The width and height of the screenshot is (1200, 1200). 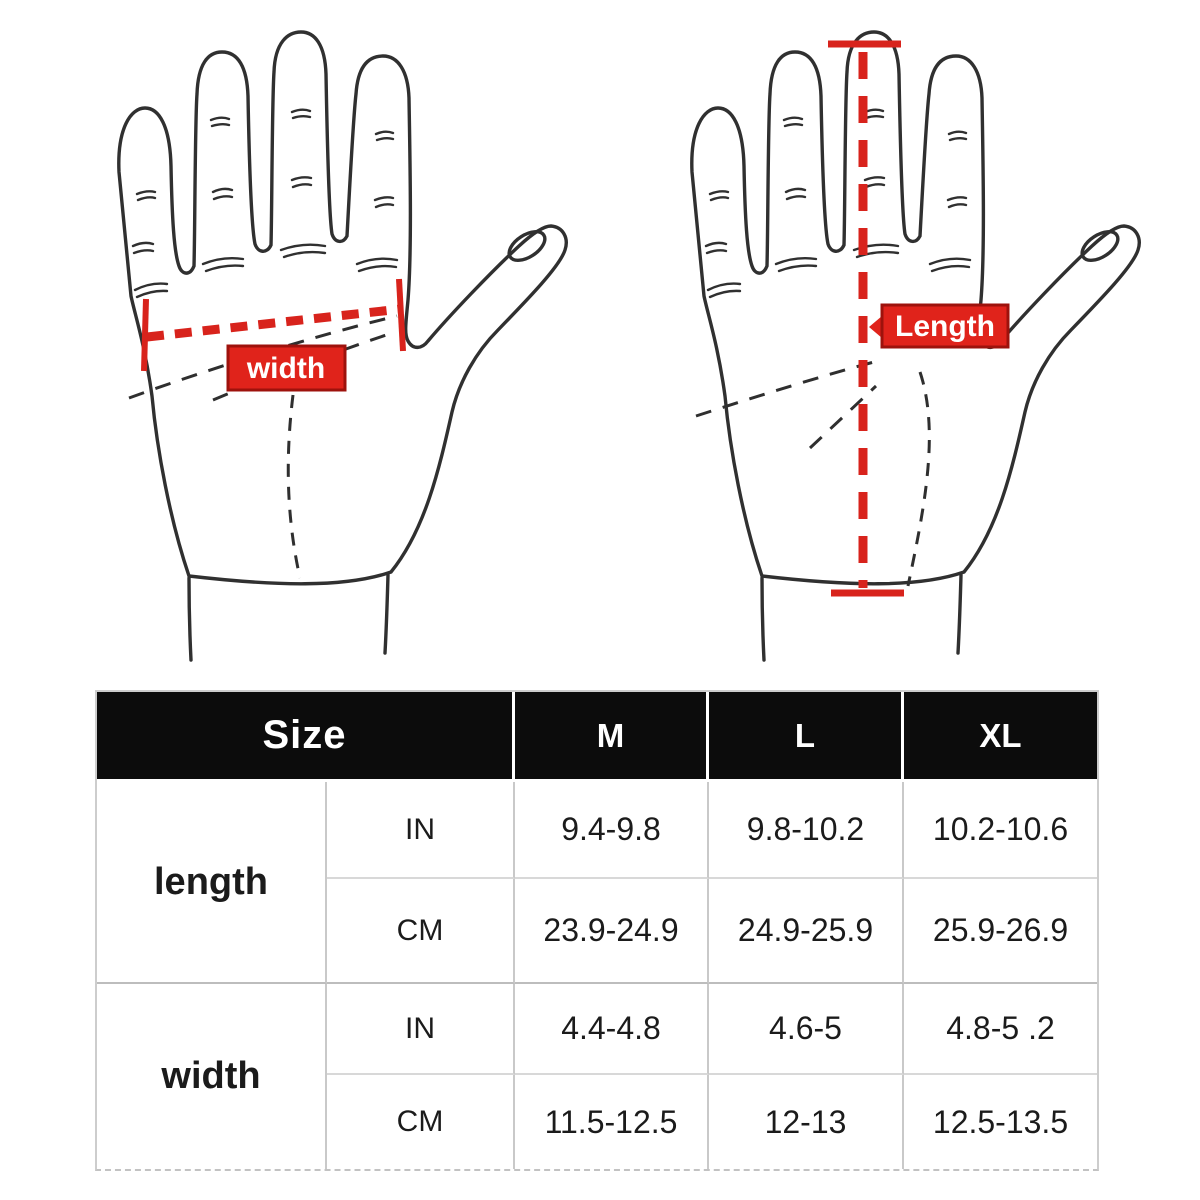 What do you see at coordinates (1000, 931) in the screenshot?
I see `value-cell-length-cm-xl: 25.9-26.9` at bounding box center [1000, 931].